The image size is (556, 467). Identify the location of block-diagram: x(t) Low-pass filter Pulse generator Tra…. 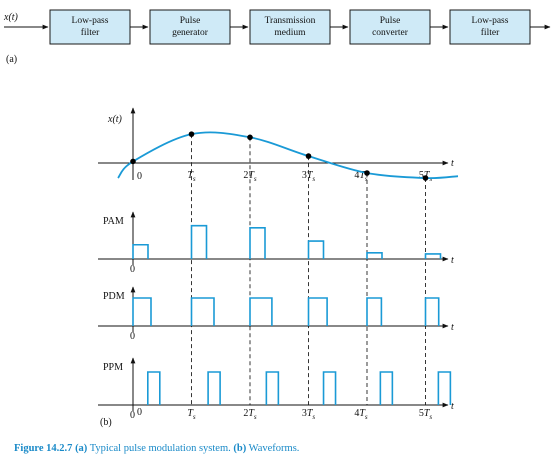
(277, 37).